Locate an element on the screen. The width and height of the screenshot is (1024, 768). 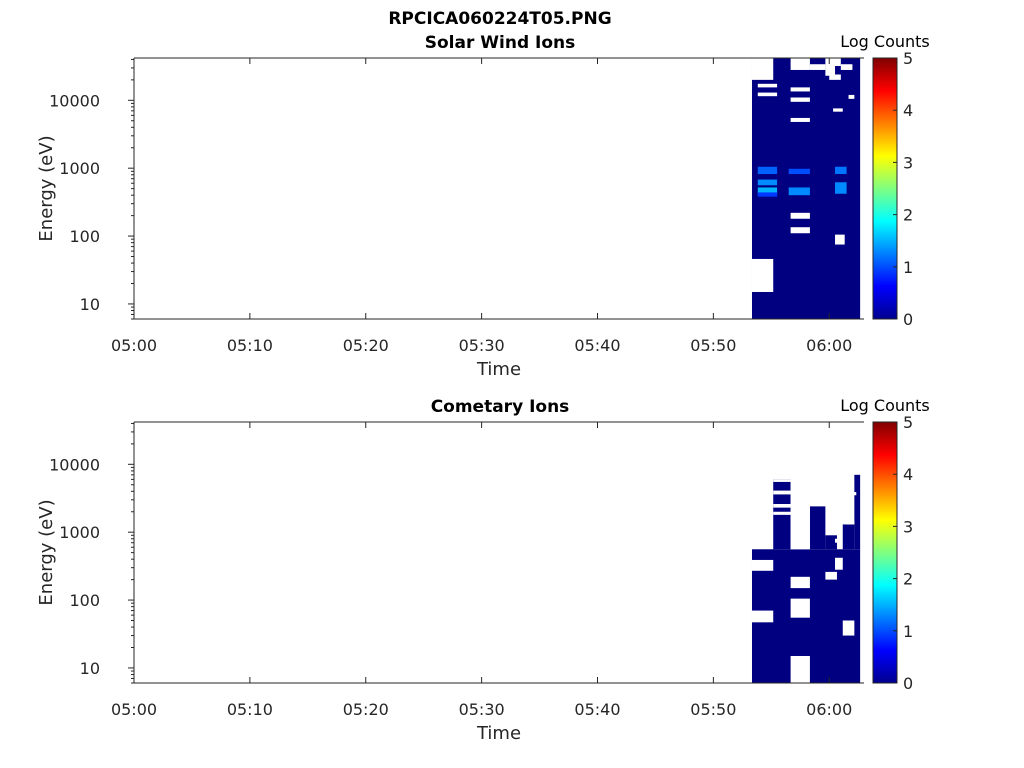
colorbar-label: Log Counts is located at coordinates (885, 41).